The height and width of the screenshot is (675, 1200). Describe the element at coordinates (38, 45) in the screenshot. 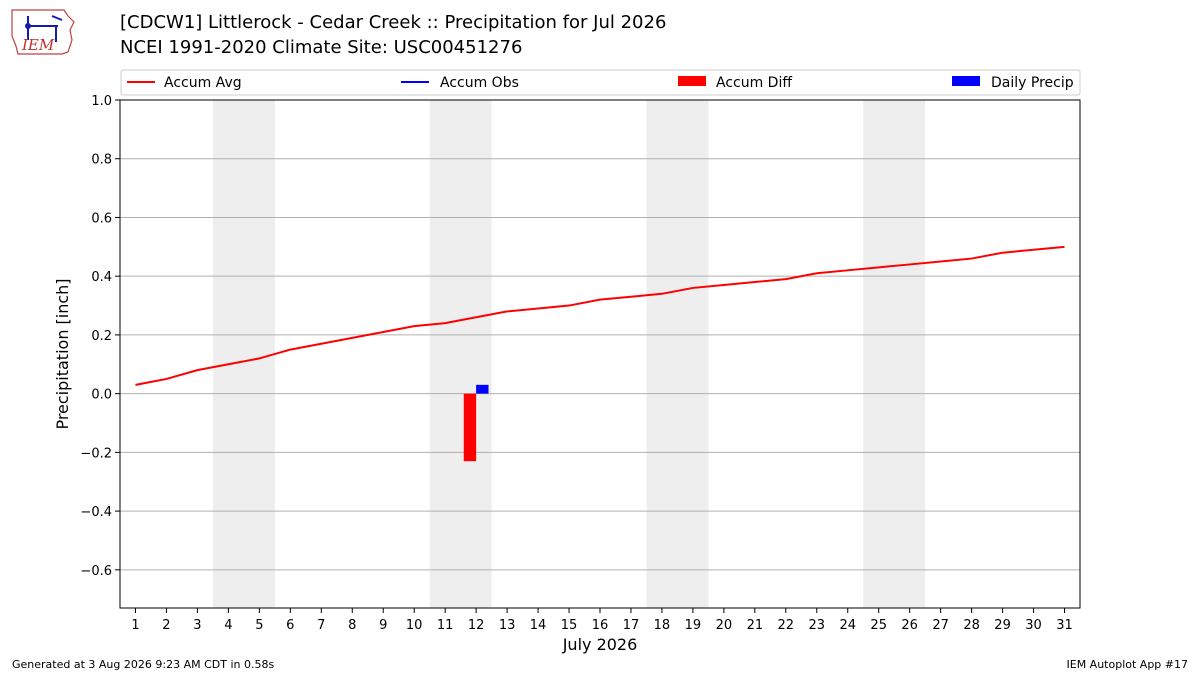

I see `iem-logo-text: IEM` at that location.